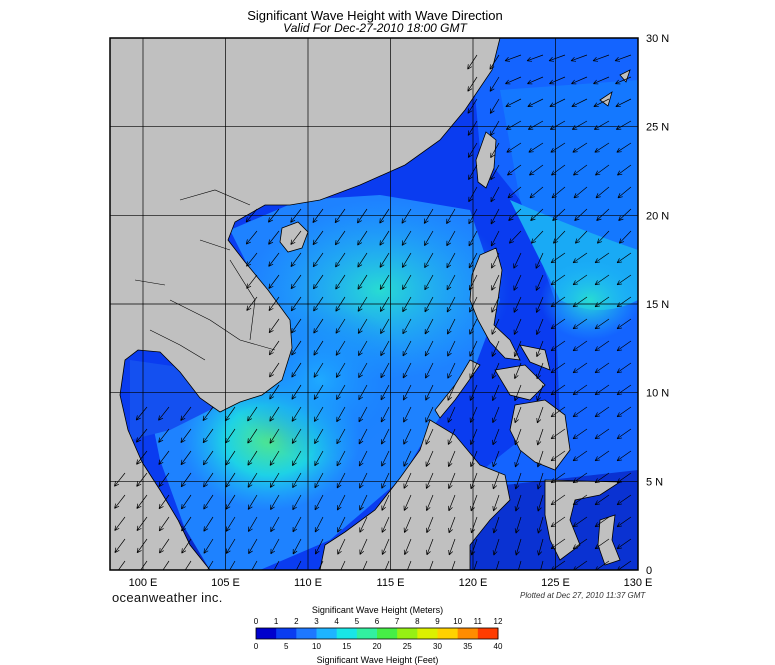 Image resolution: width=775 pixels, height=665 pixels. I want to click on pacific-swell, so click(589, 300).